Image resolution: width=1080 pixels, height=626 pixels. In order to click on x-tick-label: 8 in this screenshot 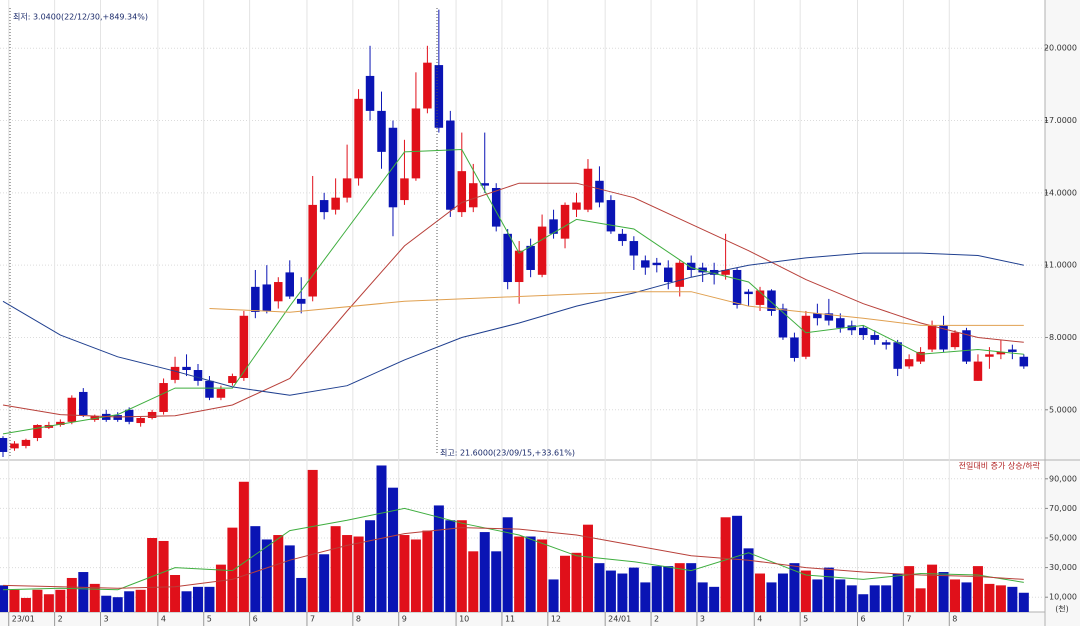, I will do `click(358, 619)`.